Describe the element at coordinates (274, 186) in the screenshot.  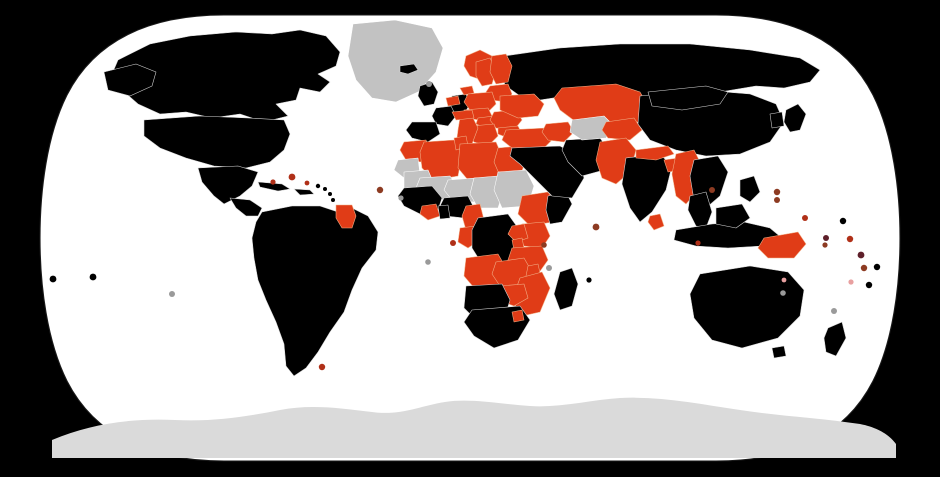
I see `region-cuba` at that location.